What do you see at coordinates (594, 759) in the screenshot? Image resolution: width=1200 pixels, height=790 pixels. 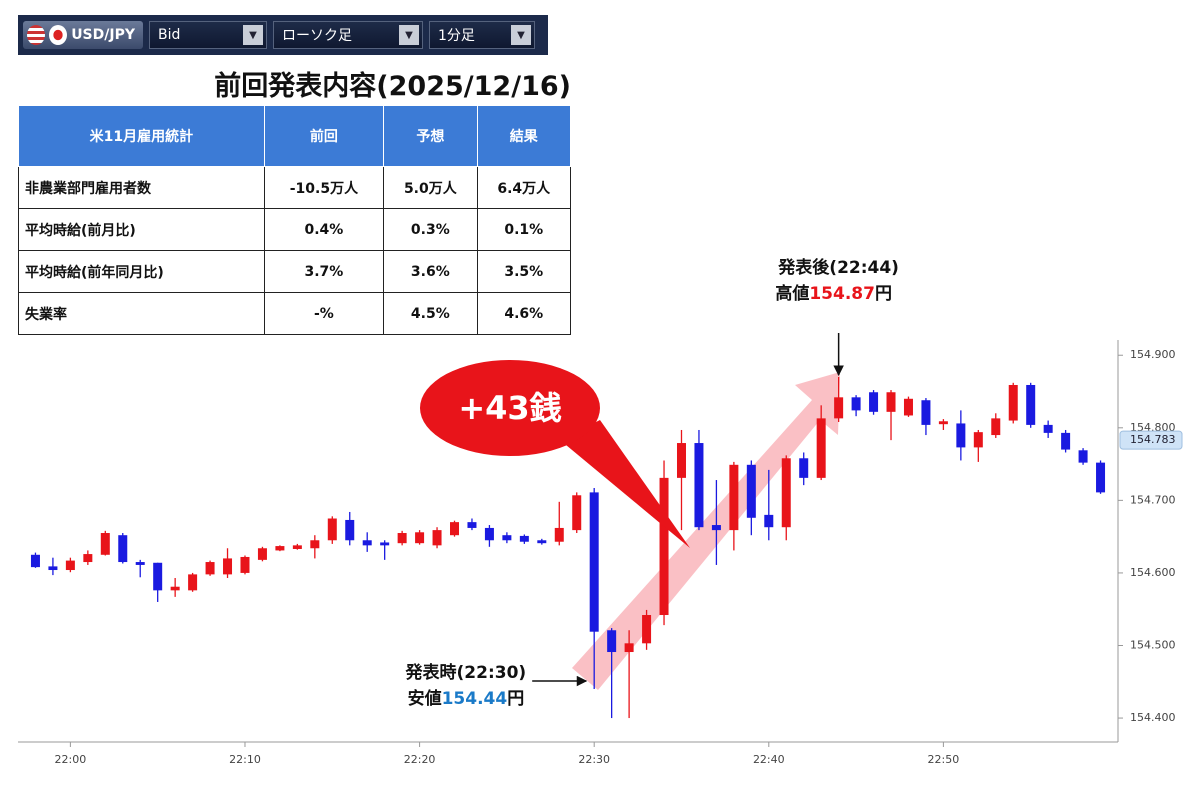 I see `x-tick-label: 22:30` at bounding box center [594, 759].